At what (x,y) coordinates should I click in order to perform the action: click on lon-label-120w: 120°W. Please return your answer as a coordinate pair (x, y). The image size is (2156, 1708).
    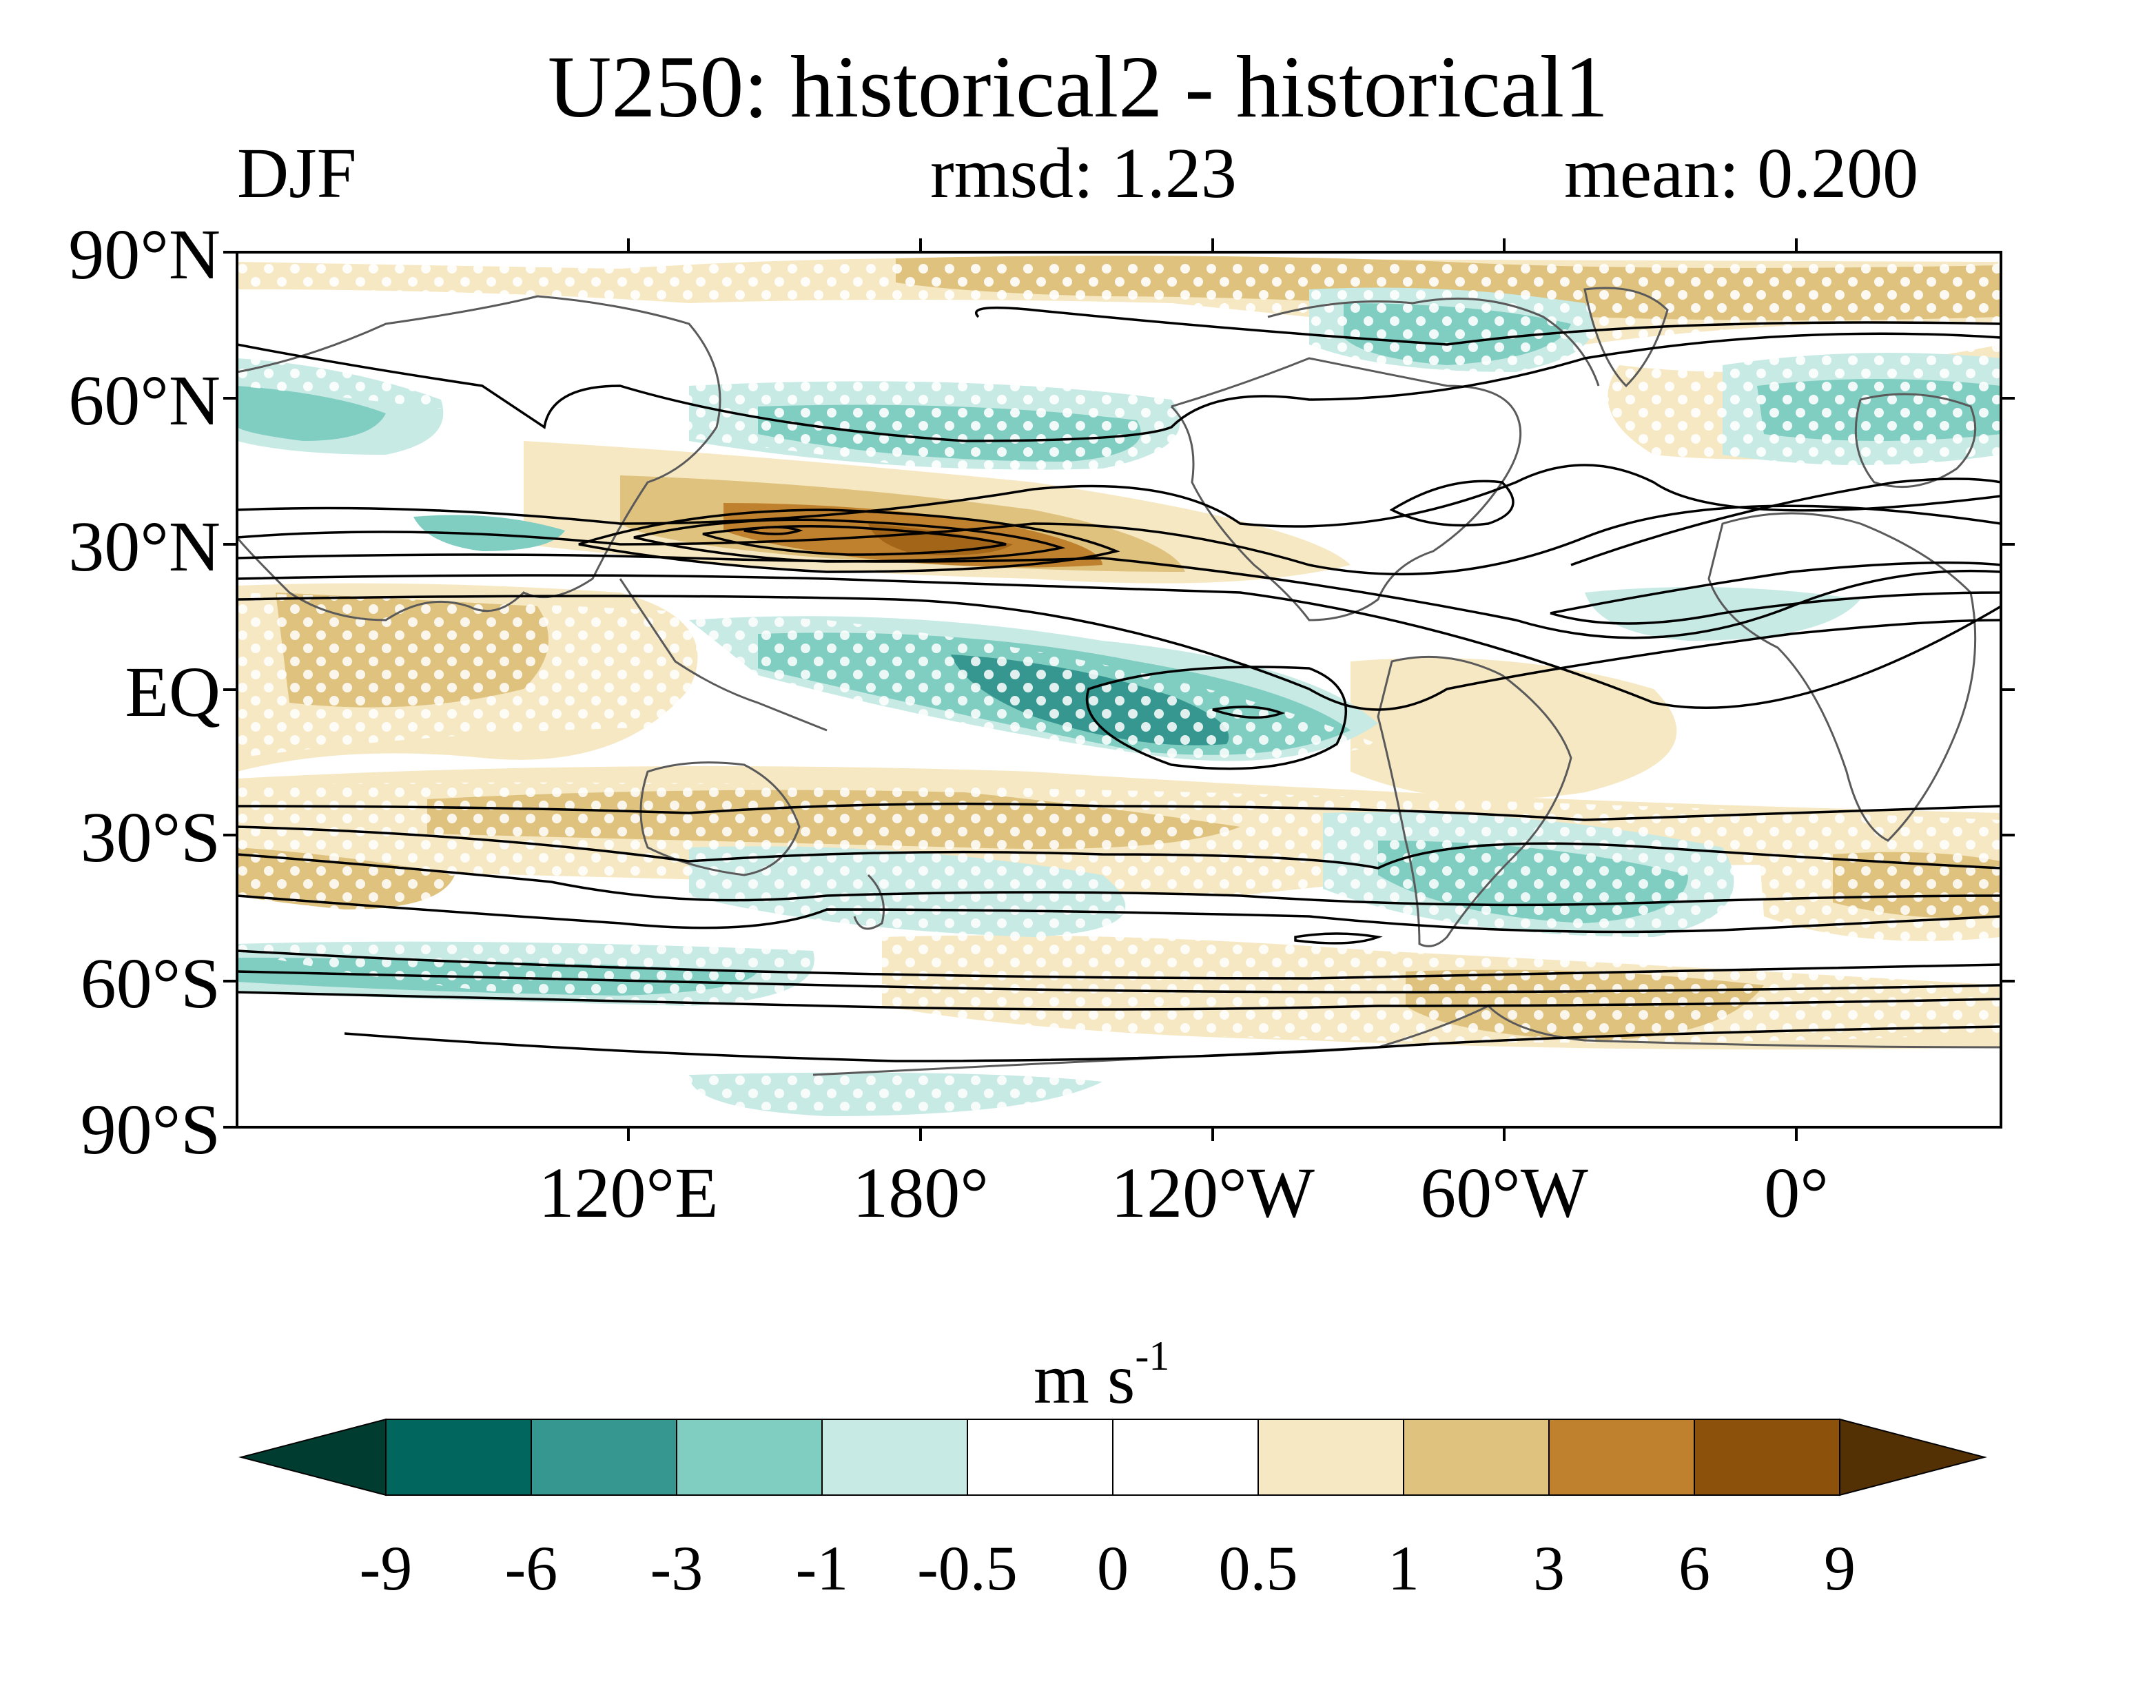
    Looking at the image, I should click on (1213, 1193).